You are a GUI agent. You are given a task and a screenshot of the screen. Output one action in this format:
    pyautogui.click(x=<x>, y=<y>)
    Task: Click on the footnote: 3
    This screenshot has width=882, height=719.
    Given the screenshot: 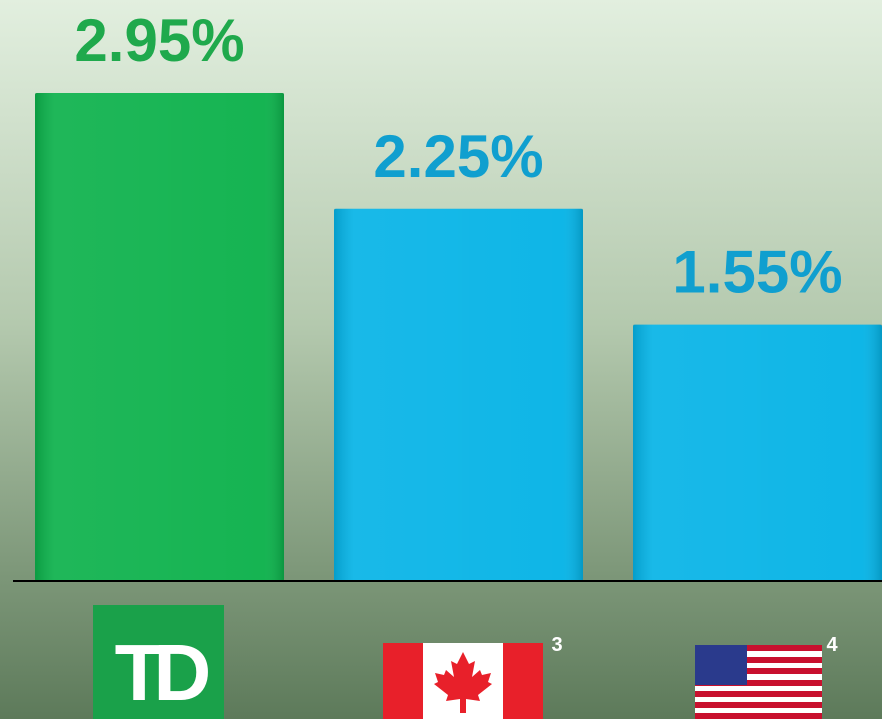 What is the action you would take?
    pyautogui.click(x=556, y=645)
    